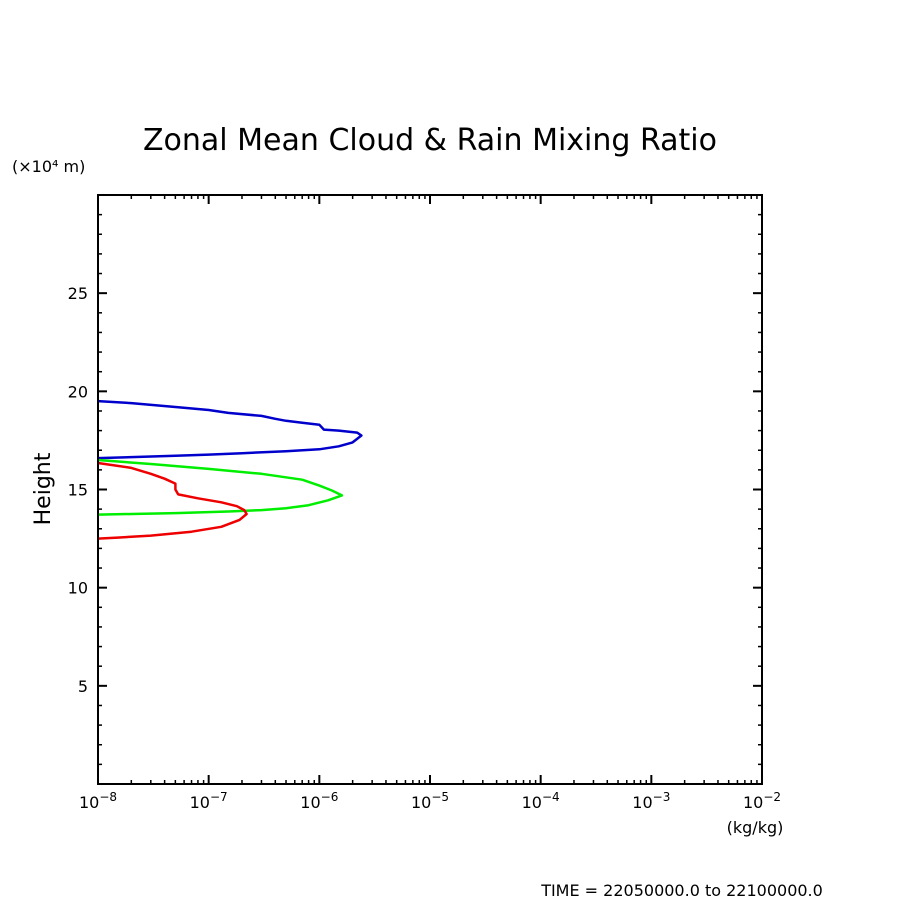  I want to click on y-tick-label: 15, so click(78, 490).